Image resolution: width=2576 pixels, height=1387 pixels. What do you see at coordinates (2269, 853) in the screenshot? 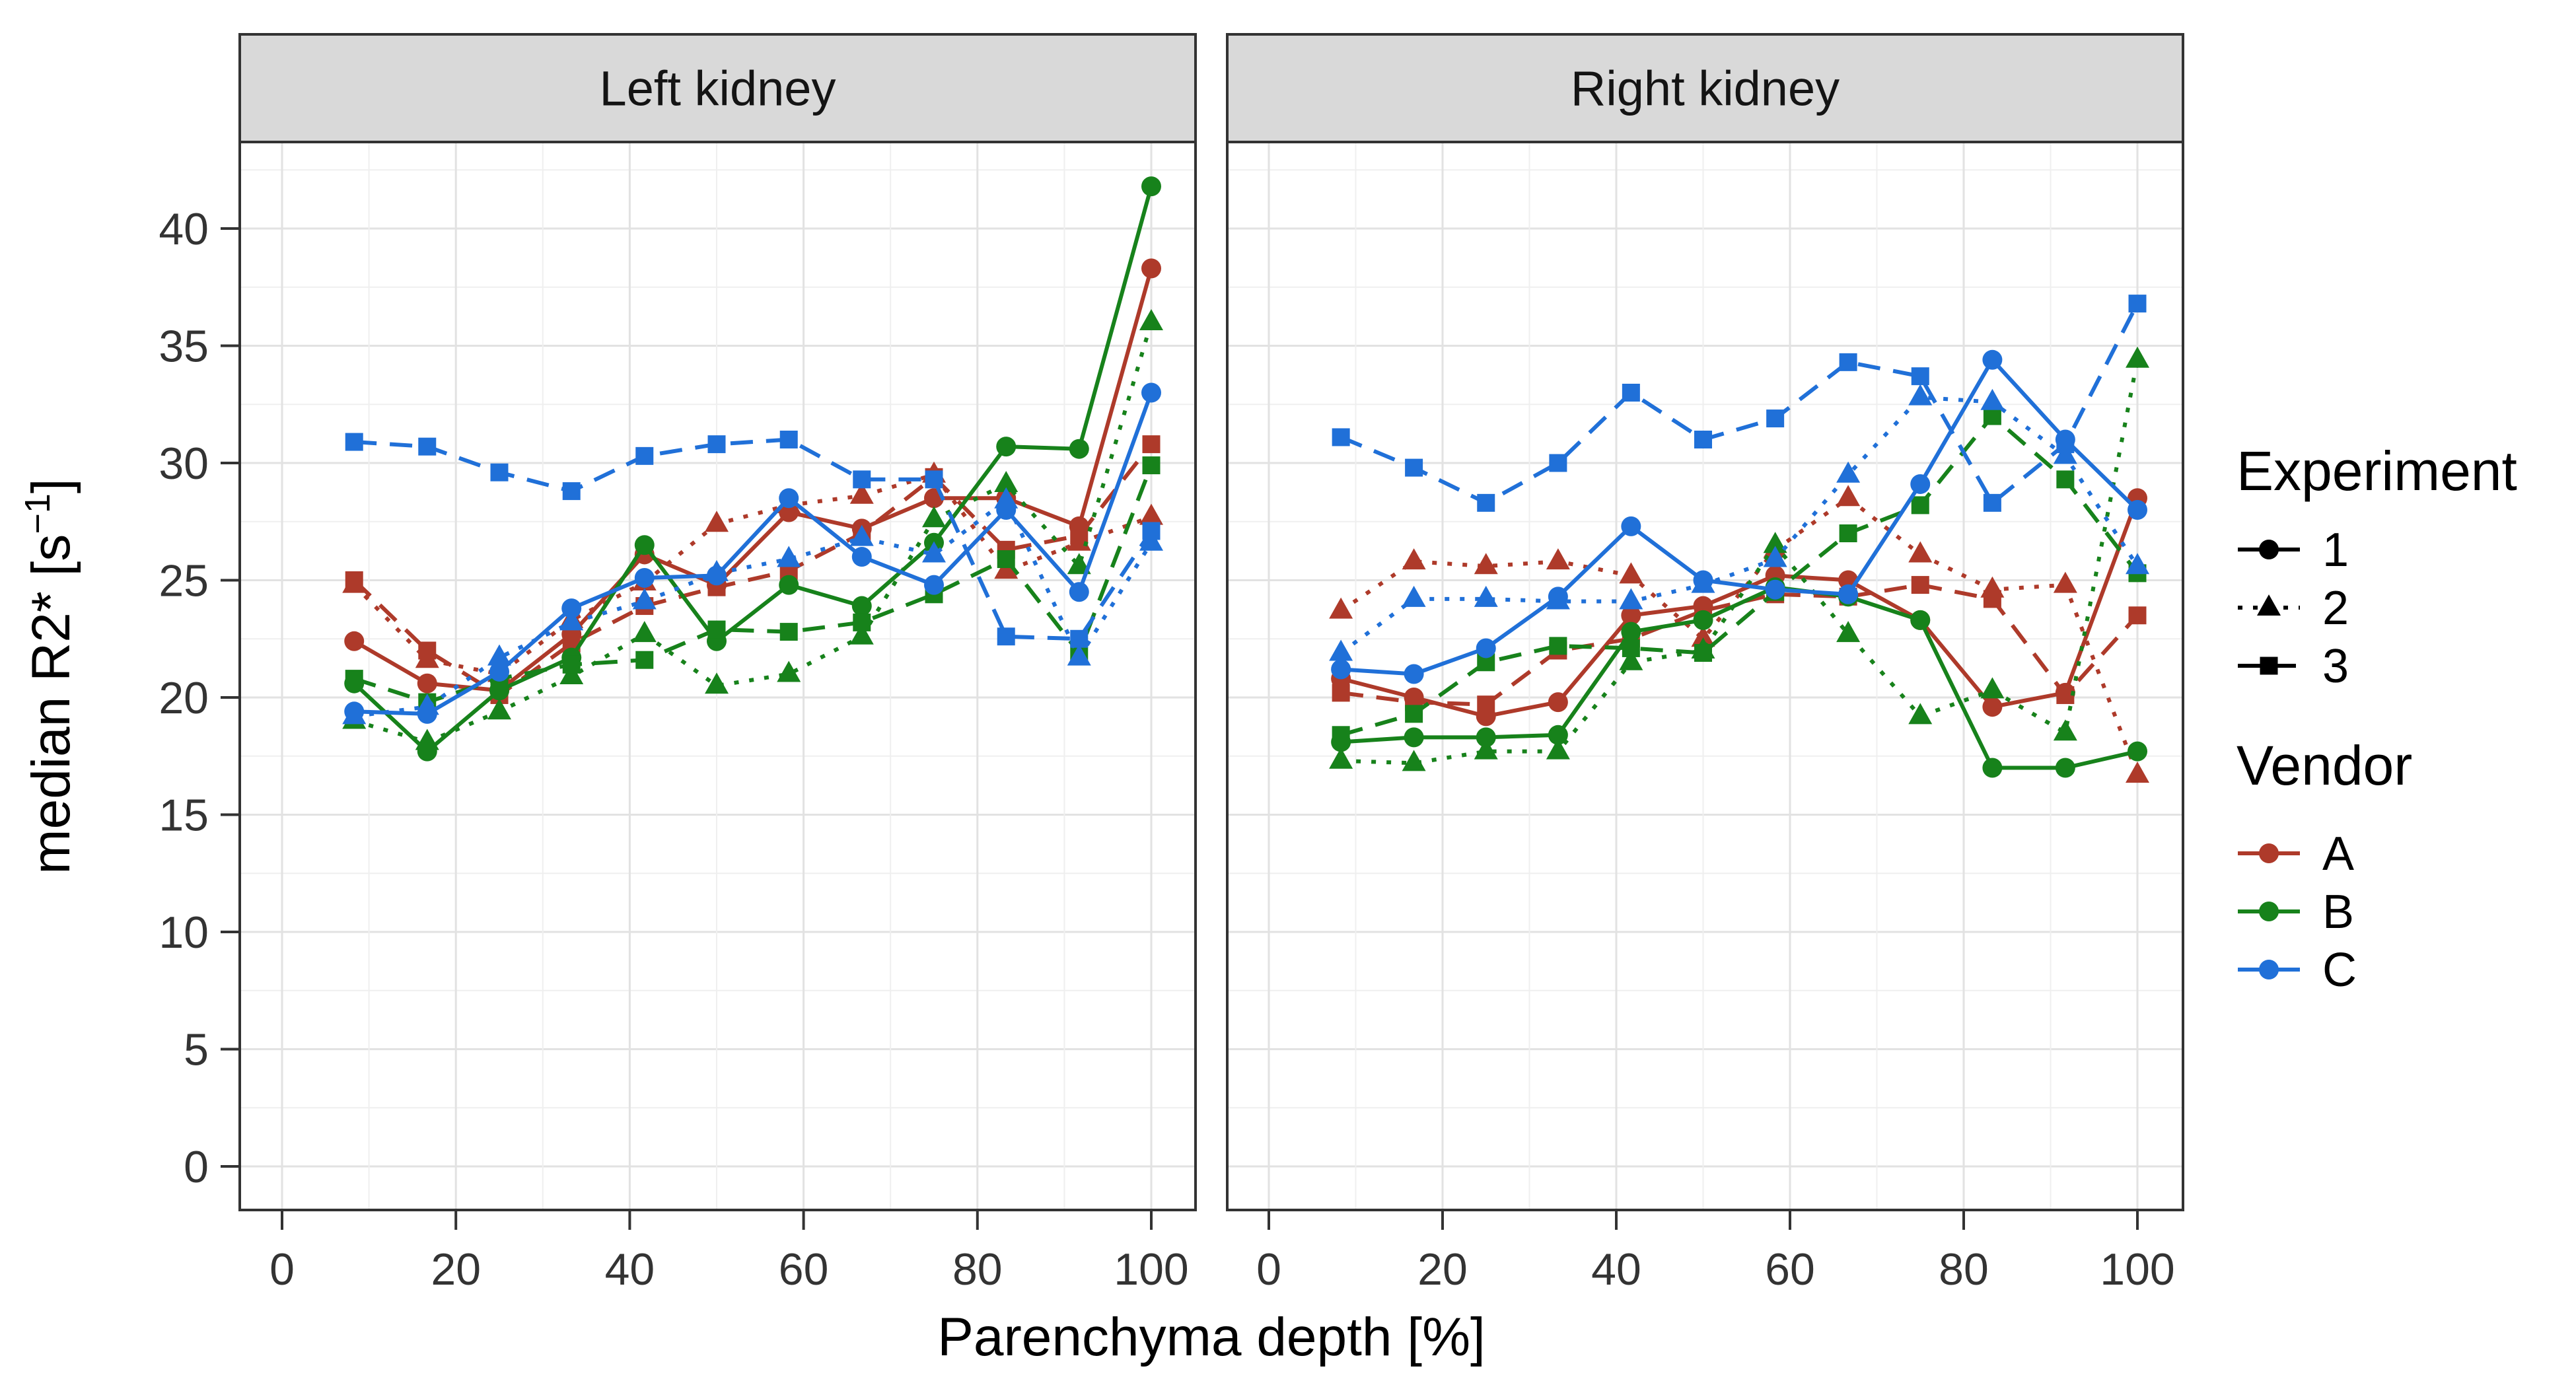
I see `legend-key-circle-icon` at bounding box center [2269, 853].